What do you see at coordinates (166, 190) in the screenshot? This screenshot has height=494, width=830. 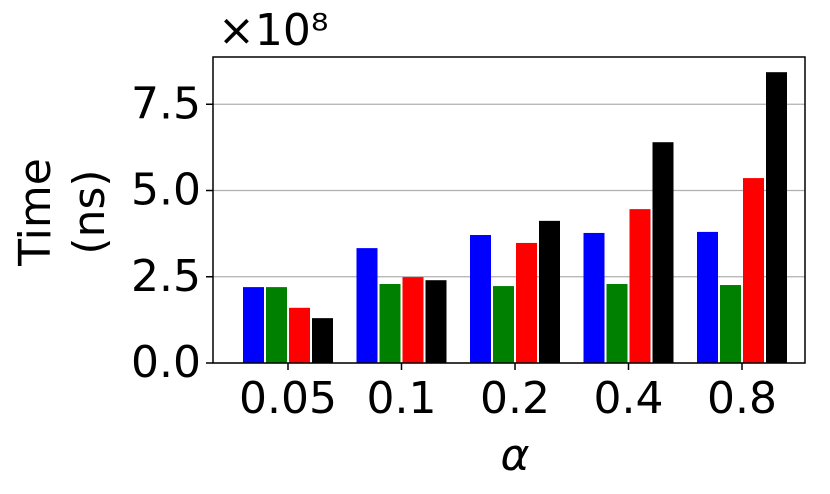 I see `y-tick-label: 5.0` at bounding box center [166, 190].